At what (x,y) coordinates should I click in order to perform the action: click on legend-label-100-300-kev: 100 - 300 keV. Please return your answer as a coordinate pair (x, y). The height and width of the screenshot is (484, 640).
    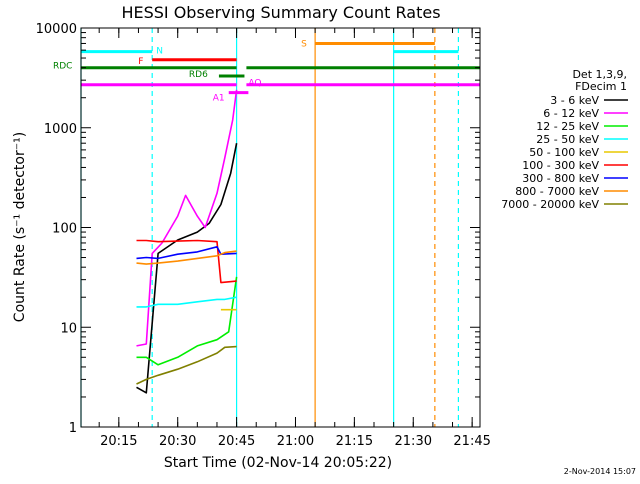
    Looking at the image, I should click on (560, 165).